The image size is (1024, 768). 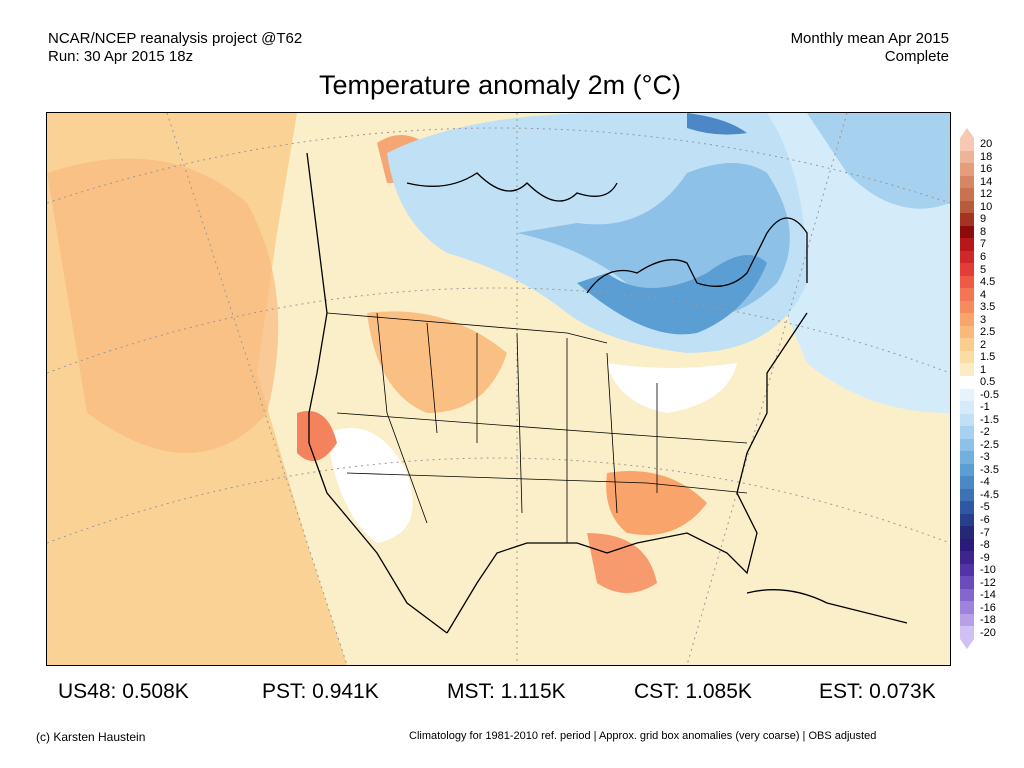 I want to click on colorbar-tick-label: -2, so click(x=985, y=432).